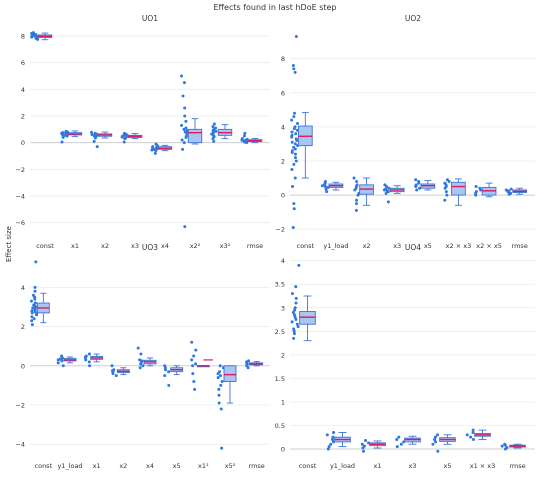 This screenshot has width=550, height=480. Describe the element at coordinates (516, 191) in the screenshot. I see `box-rmse` at that location.